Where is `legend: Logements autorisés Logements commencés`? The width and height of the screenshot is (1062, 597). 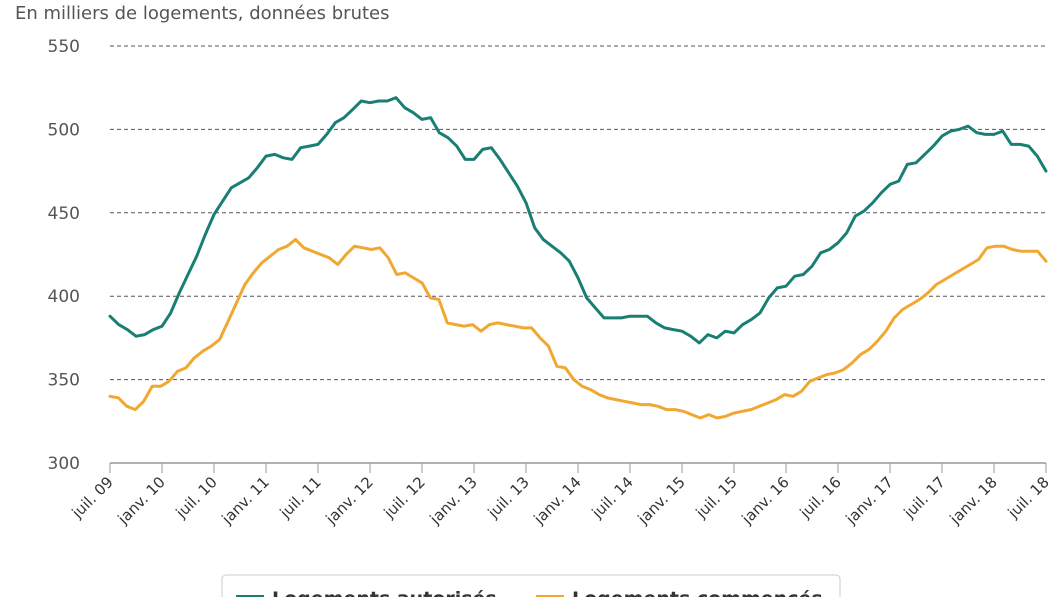
legend: Logements autorisés Logements commencés is located at coordinates (531, 585).